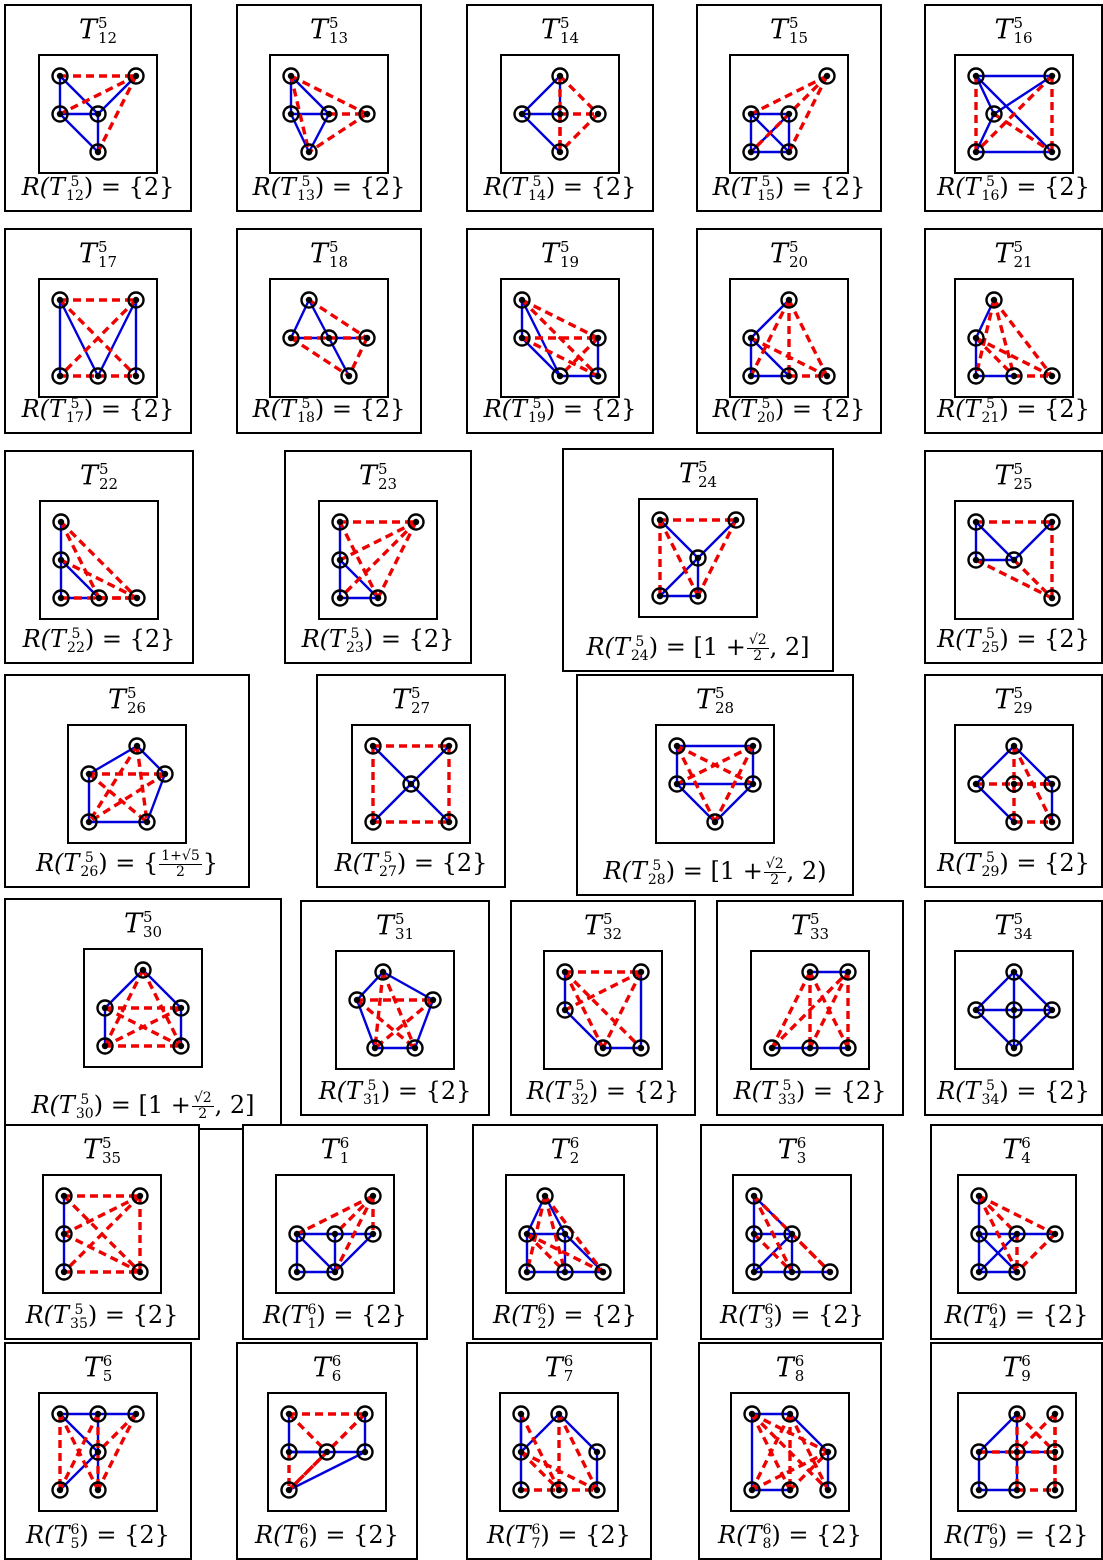 The image size is (1103, 1560). I want to click on range-label-subscript: 12, so click(75, 195).